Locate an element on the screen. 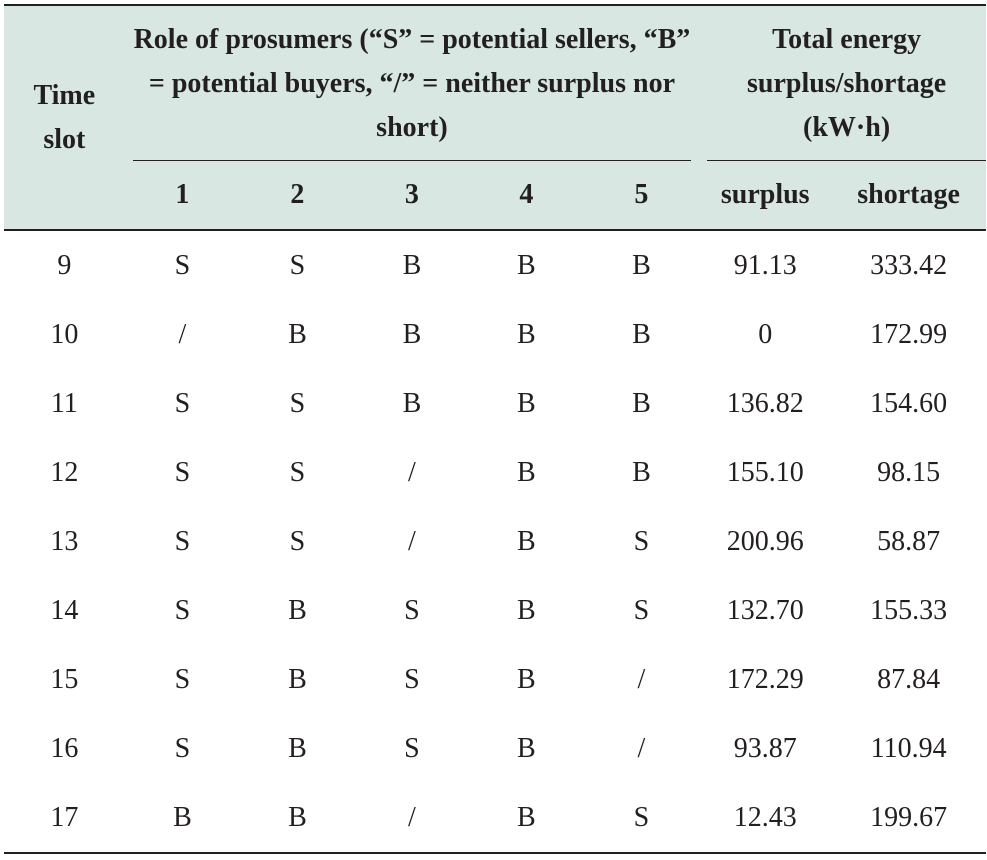 The width and height of the screenshot is (987, 860). table-row: 11 S S B B B 136.82 154.60 is located at coordinates (495, 403).